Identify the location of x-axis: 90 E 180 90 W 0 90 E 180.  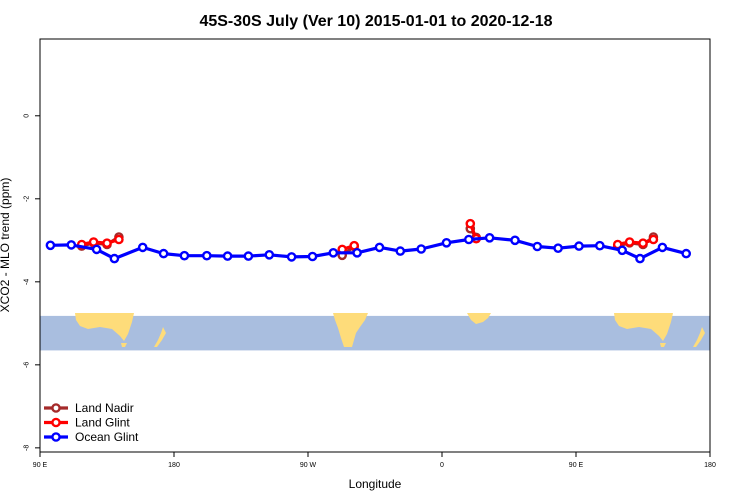
(374, 460).